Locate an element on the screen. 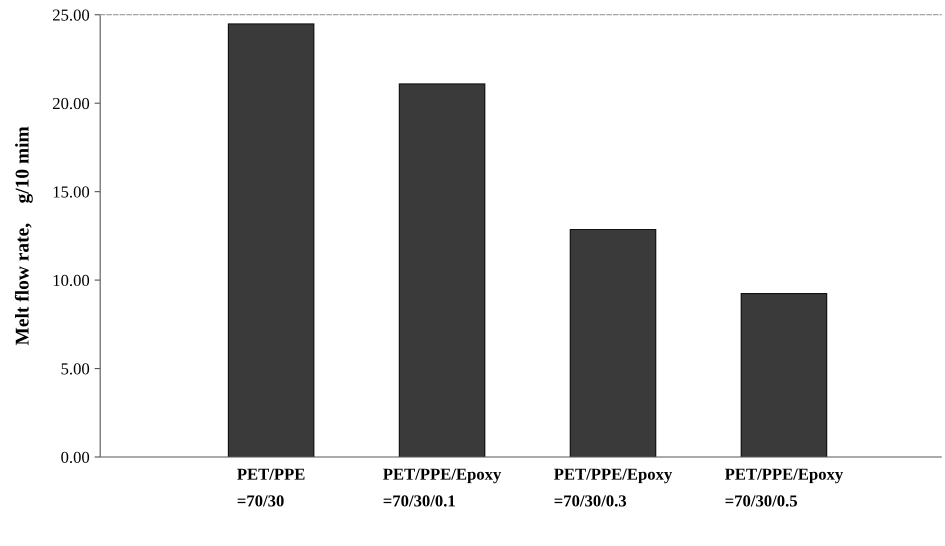  y-tick-label: 25.00 is located at coordinates (71, 15).